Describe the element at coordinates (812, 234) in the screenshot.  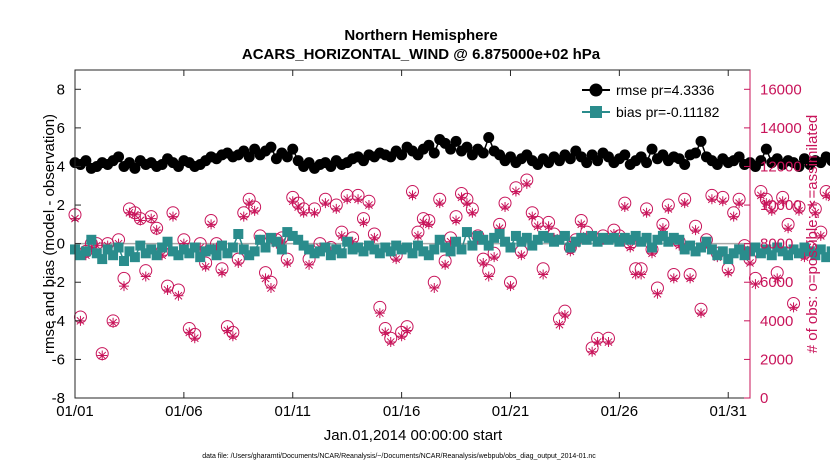
I see `y2-axis-label: # of obs: o=possible; ∗=assimilated` at that location.